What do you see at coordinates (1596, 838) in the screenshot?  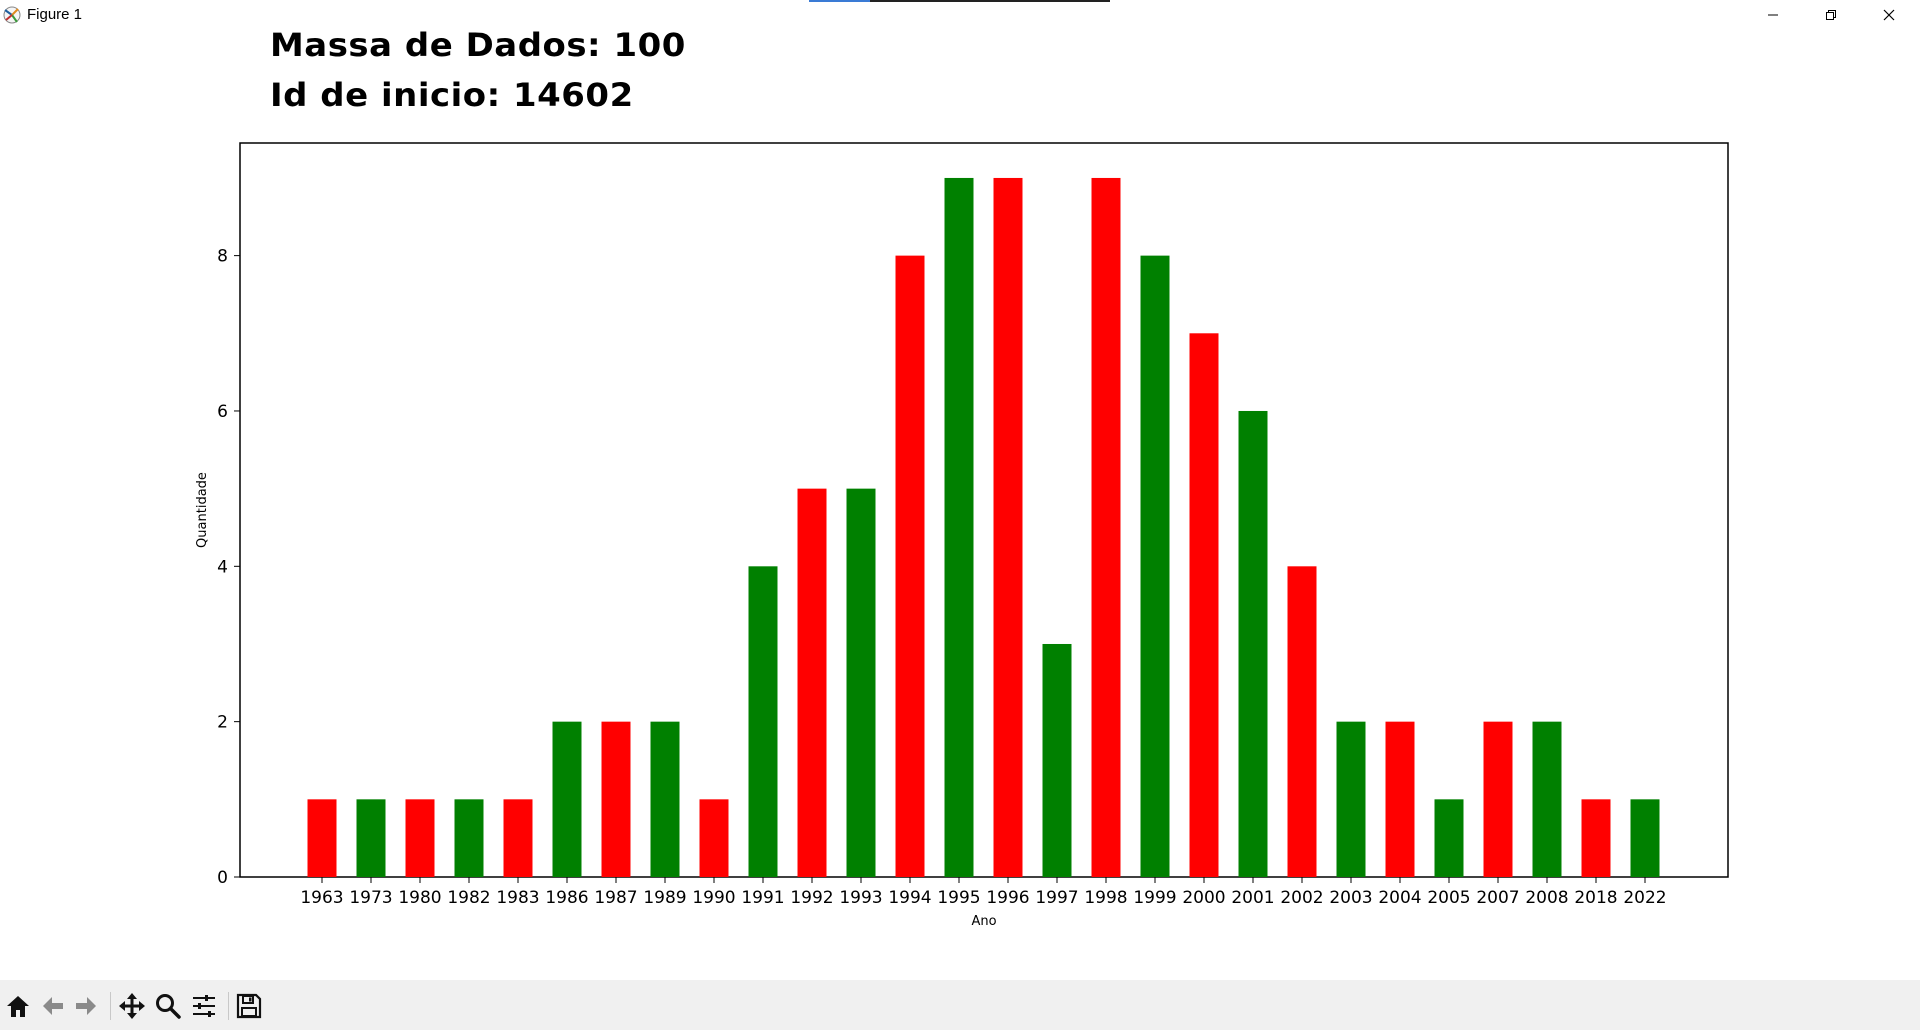 I see `bar-2018` at bounding box center [1596, 838].